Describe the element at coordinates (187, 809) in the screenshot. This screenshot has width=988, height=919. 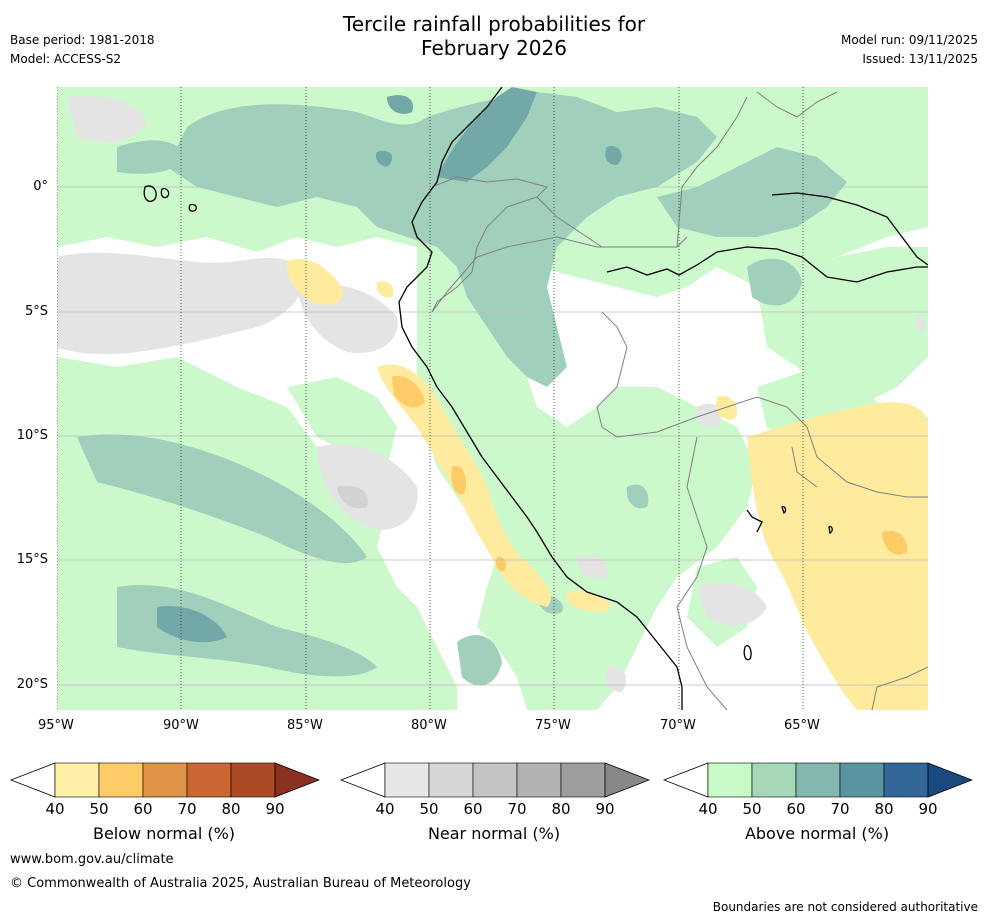
I see `below-normal-tick-label: 70` at that location.